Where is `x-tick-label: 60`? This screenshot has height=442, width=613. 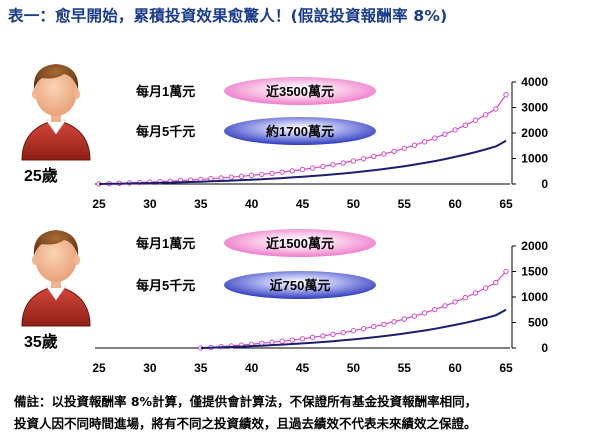
x-tick-label: 60 is located at coordinates (455, 204).